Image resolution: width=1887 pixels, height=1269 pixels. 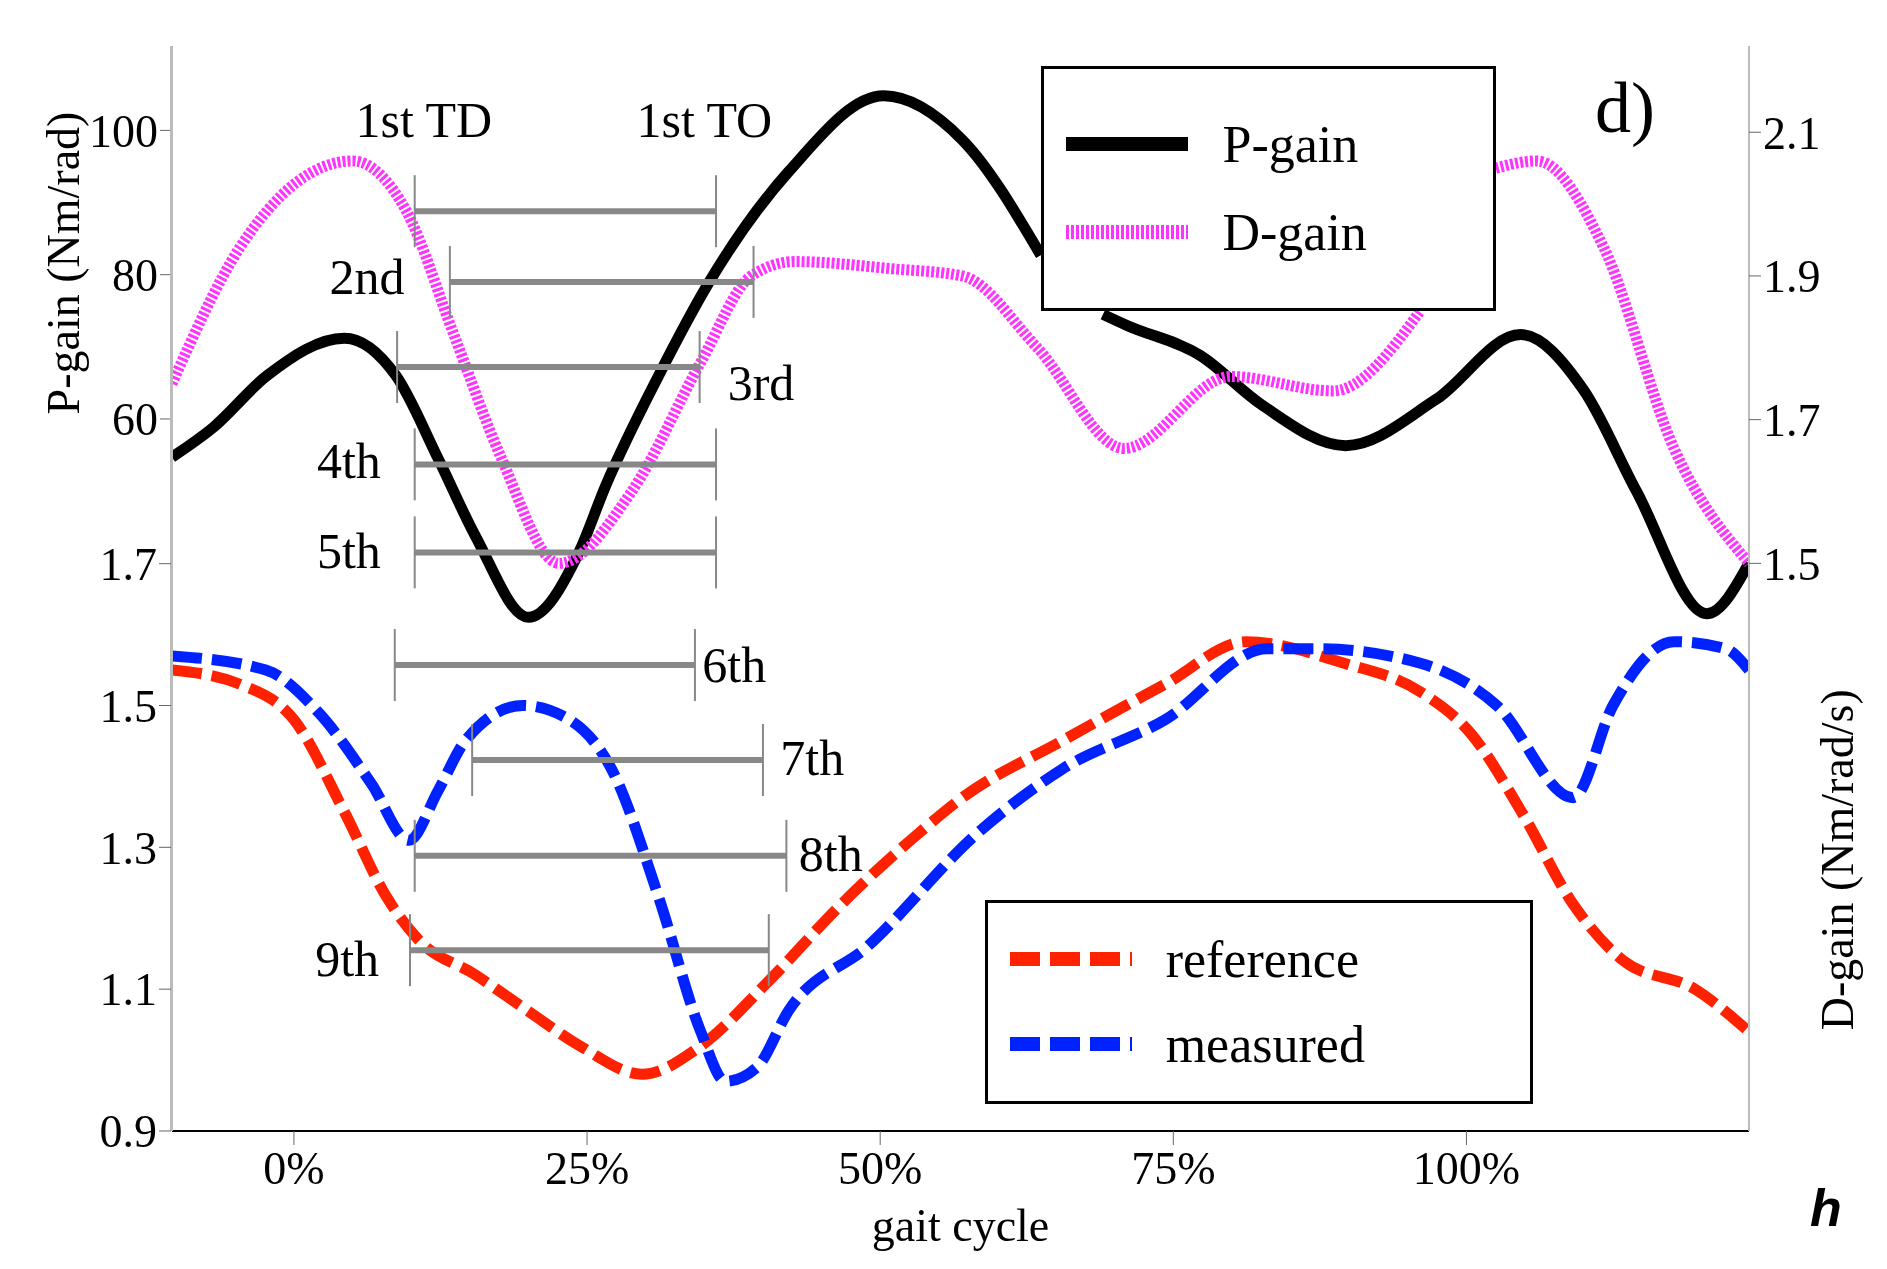 What do you see at coordinates (424, 120) in the screenshot?
I see `annotation: 1st TD` at bounding box center [424, 120].